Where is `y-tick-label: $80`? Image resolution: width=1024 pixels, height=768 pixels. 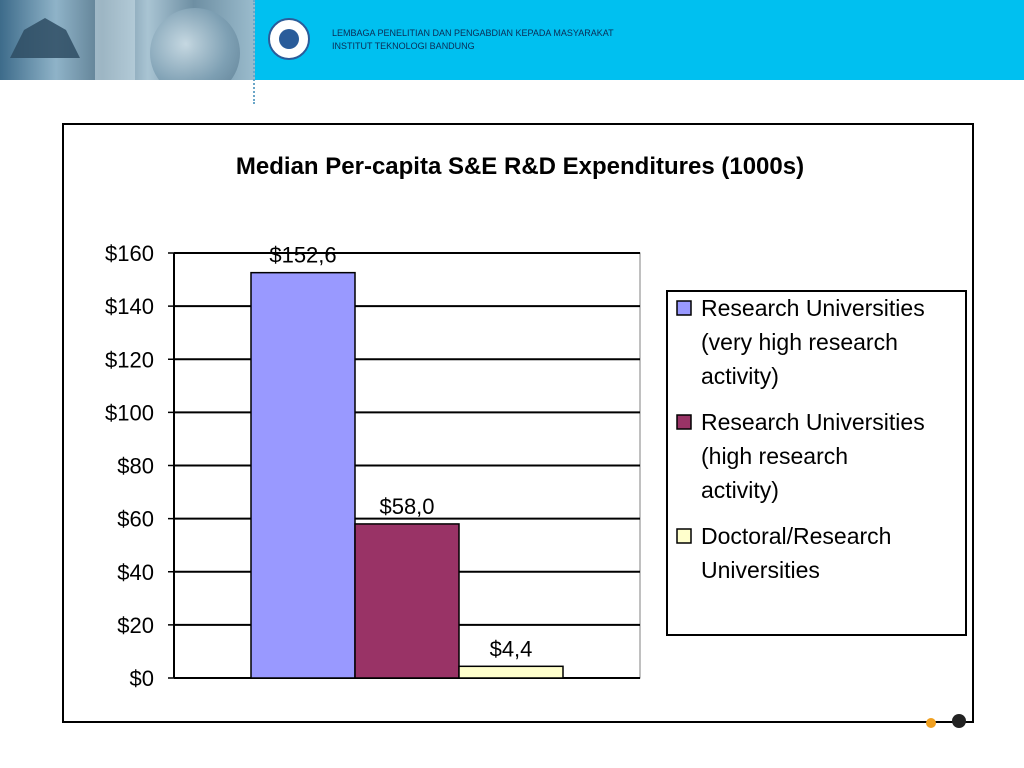 y-tick-label: $80 is located at coordinates (135, 466).